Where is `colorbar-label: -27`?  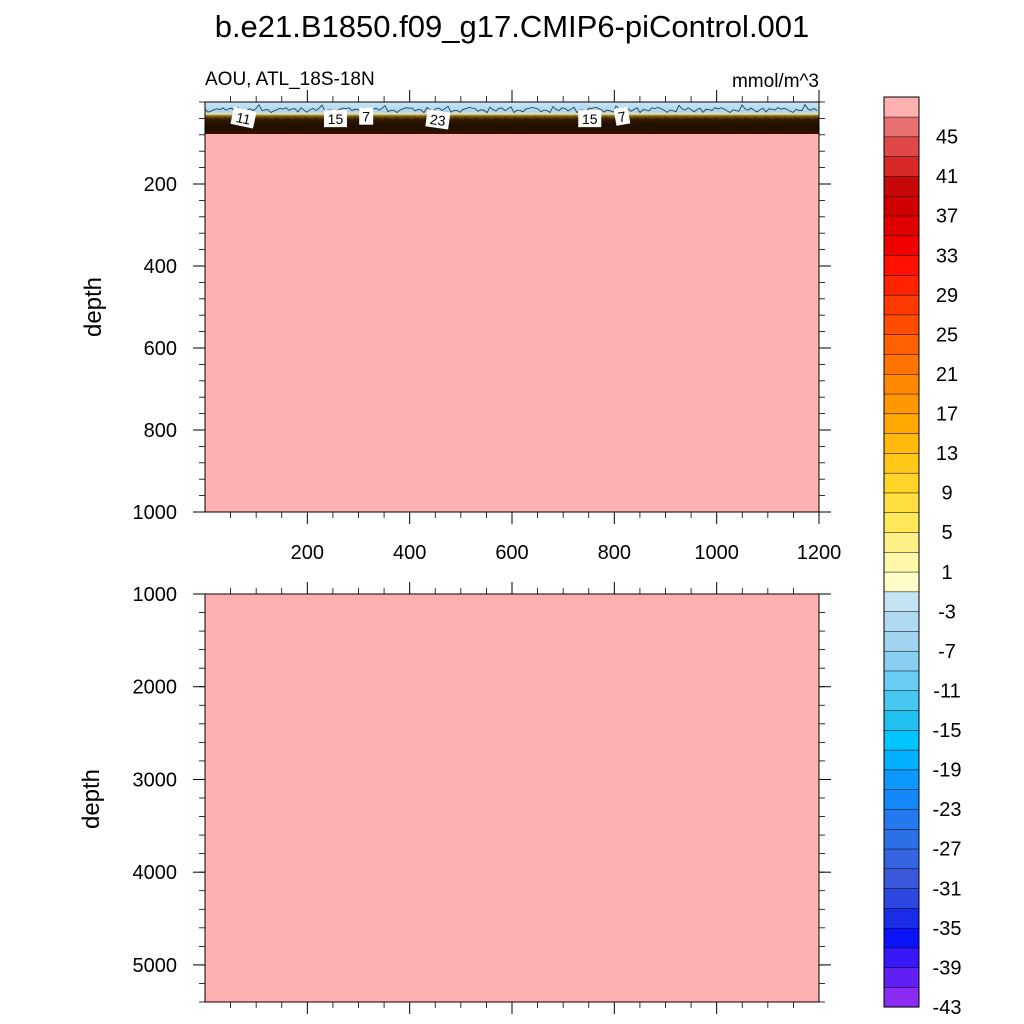 colorbar-label: -27 is located at coordinates (947, 850).